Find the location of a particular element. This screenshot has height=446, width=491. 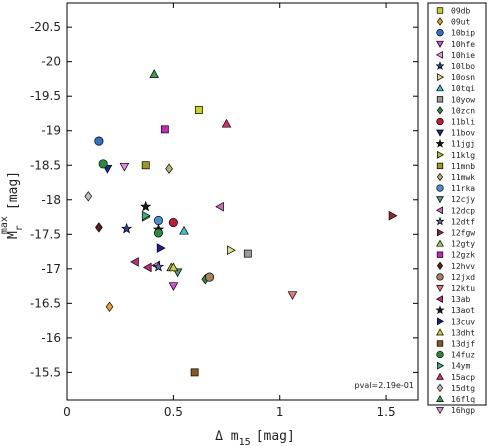

legend-label: 14ym is located at coordinates (460, 366).